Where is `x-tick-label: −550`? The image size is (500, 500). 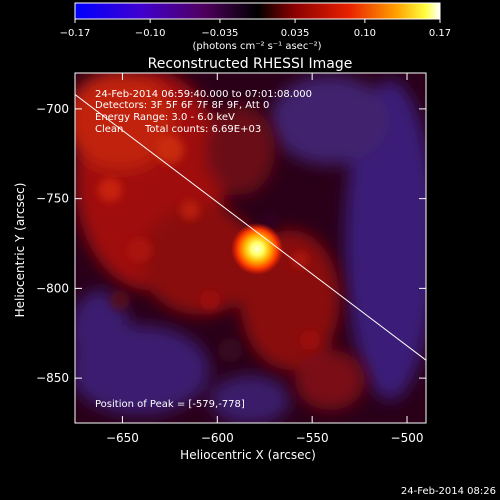 x-tick-label: −550 is located at coordinates (312, 438).